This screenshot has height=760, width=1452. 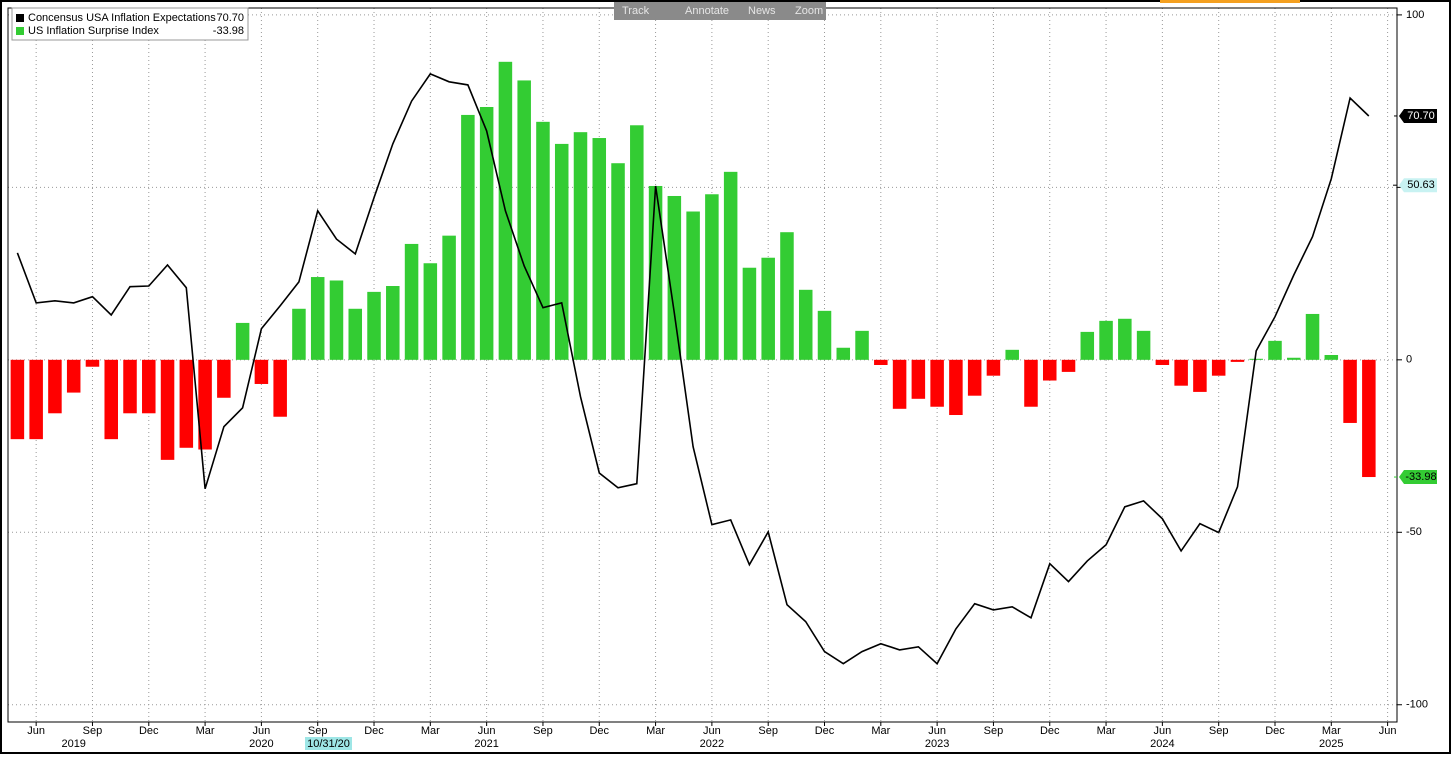 What do you see at coordinates (1421, 116) in the screenshot?
I see `value-tag-label: 70.70` at bounding box center [1421, 116].